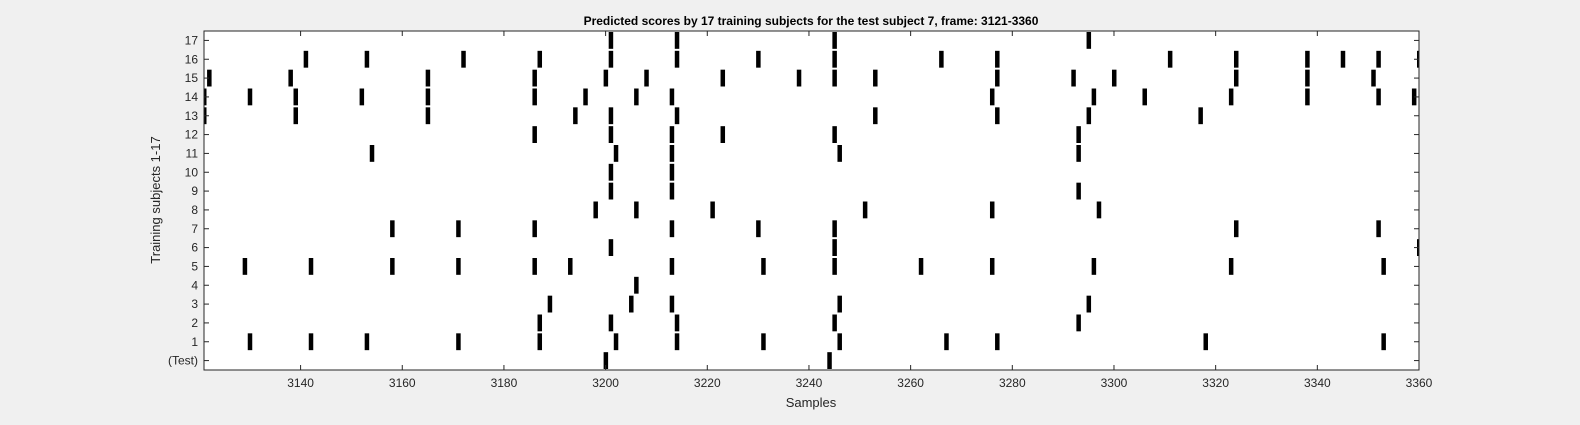 This screenshot has height=425, width=1580. Describe the element at coordinates (504, 383) in the screenshot. I see `x-tick-label: 3180` at that location.